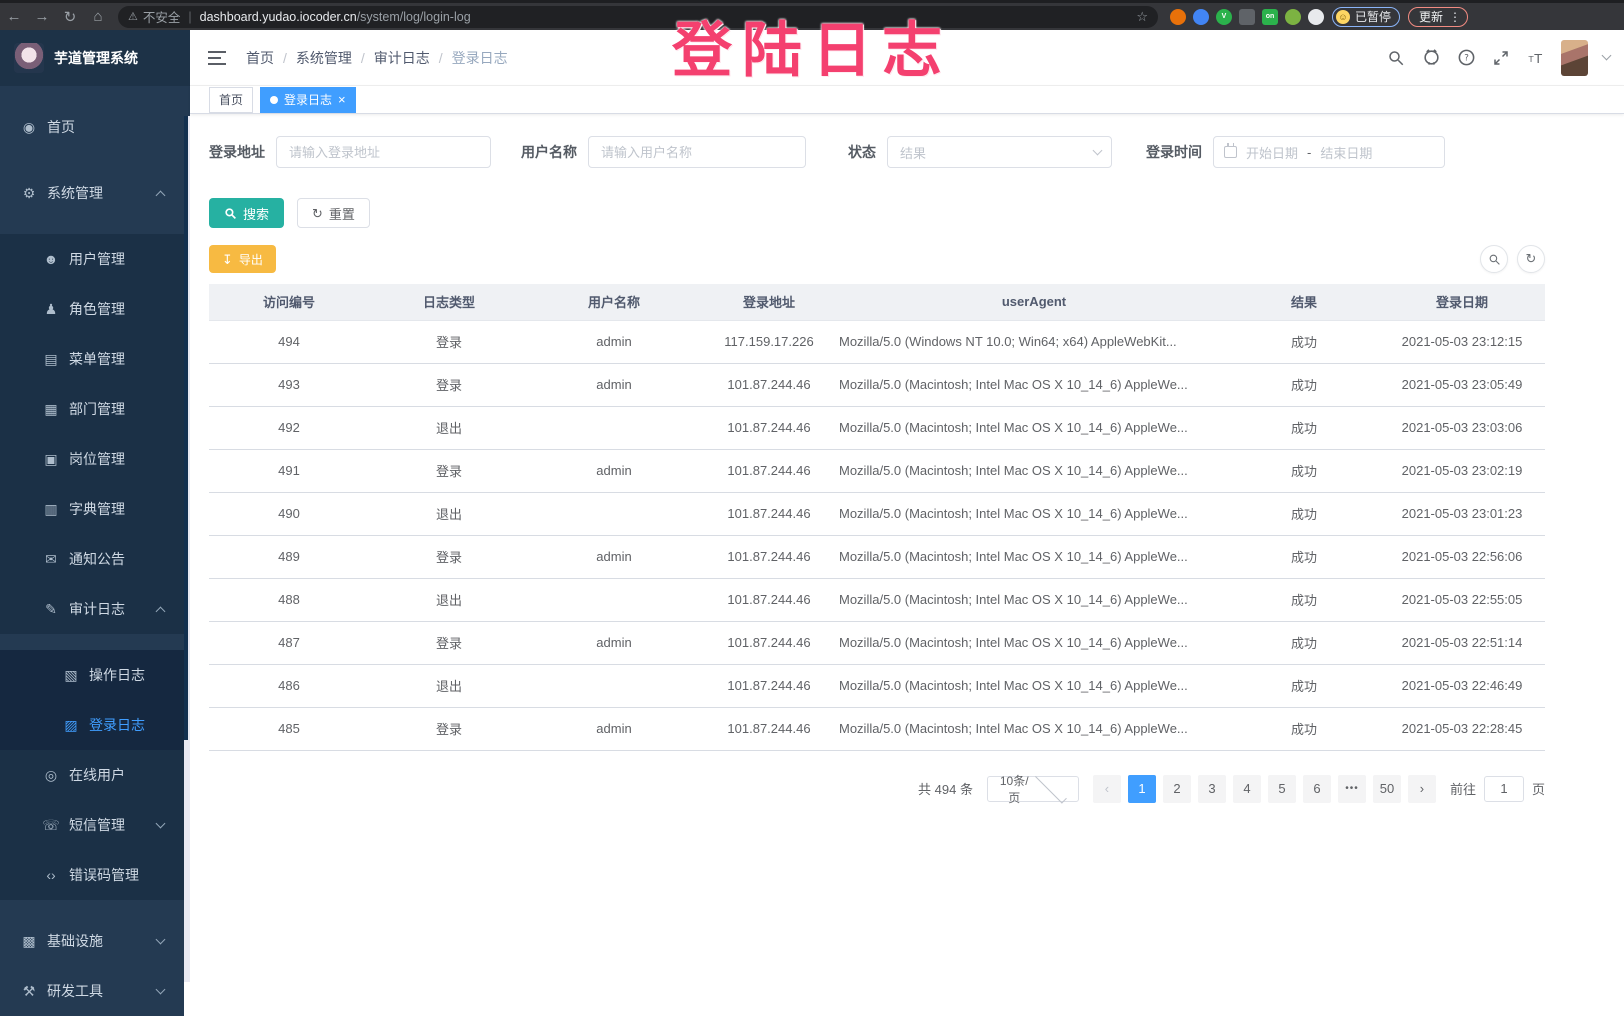  Describe the element at coordinates (1494, 259) in the screenshot. I see `toggle-search-icon-button` at that location.